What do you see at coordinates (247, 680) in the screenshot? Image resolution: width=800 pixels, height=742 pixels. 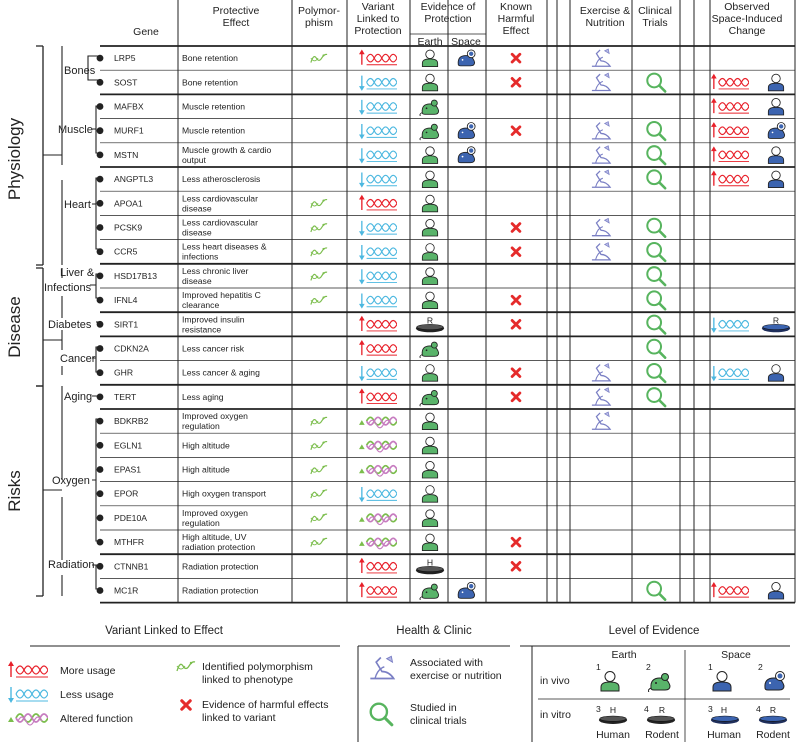 I see `legend-poly-label-2: linked to phenotype` at bounding box center [247, 680].